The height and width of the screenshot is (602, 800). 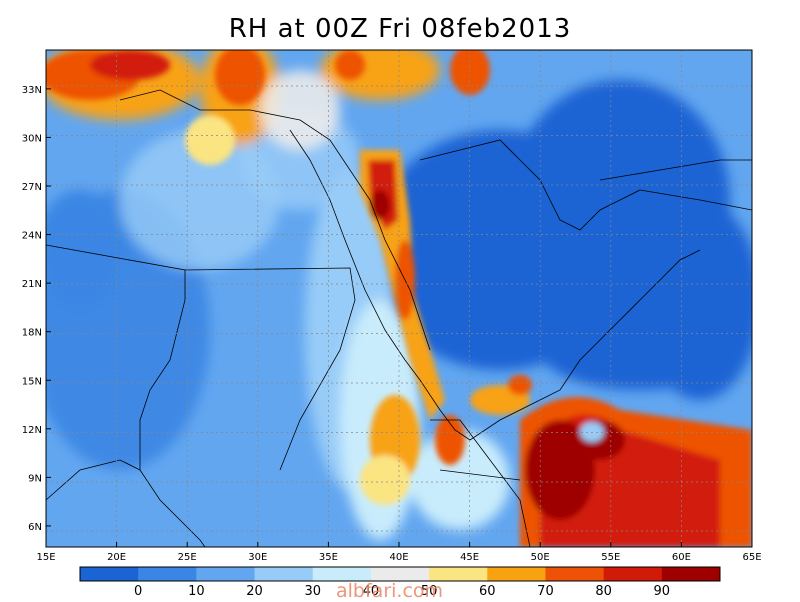 I want to click on y-tick-label: 15N, so click(x=32, y=381).